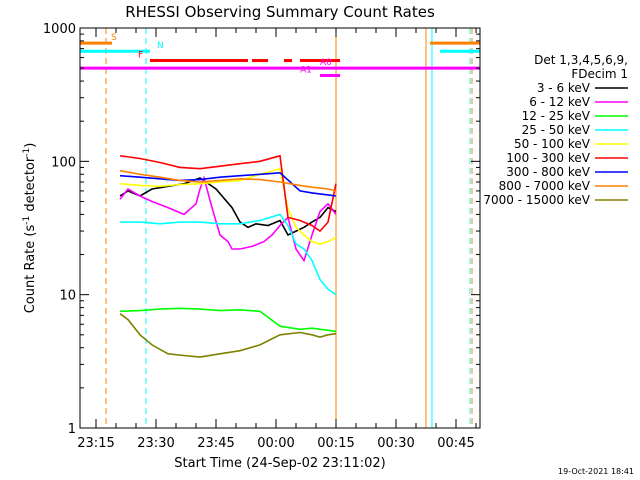  I want to click on y-axis-label: Count Rate (s-1 detector-1), so click(30, 228).